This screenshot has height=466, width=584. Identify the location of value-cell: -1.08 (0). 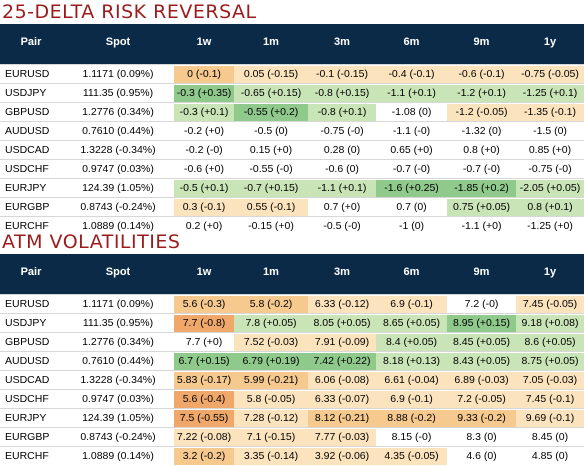
(411, 112).